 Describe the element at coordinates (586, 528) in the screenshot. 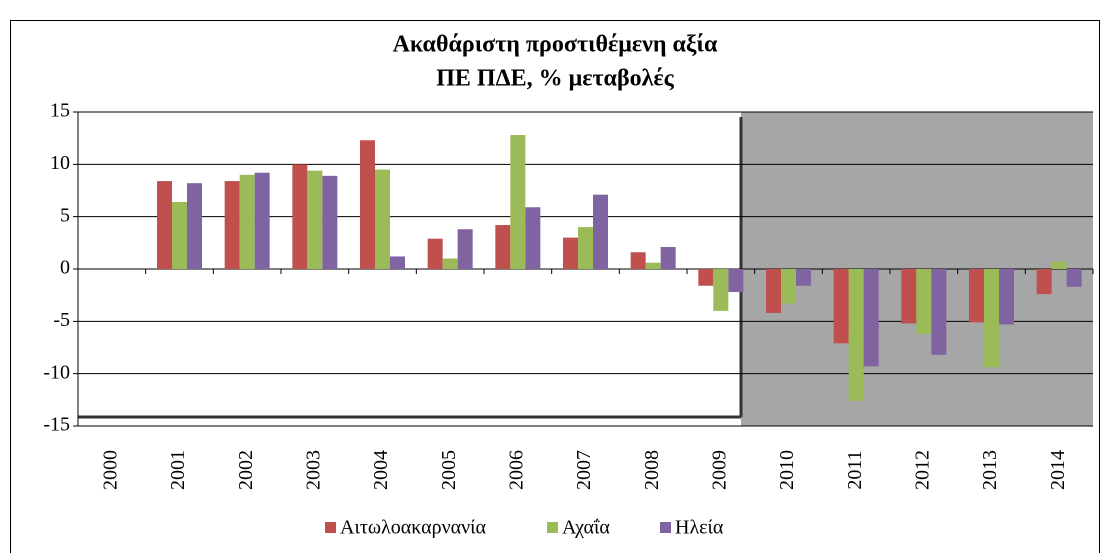

I see `legend-label: Αχαΐα` at that location.